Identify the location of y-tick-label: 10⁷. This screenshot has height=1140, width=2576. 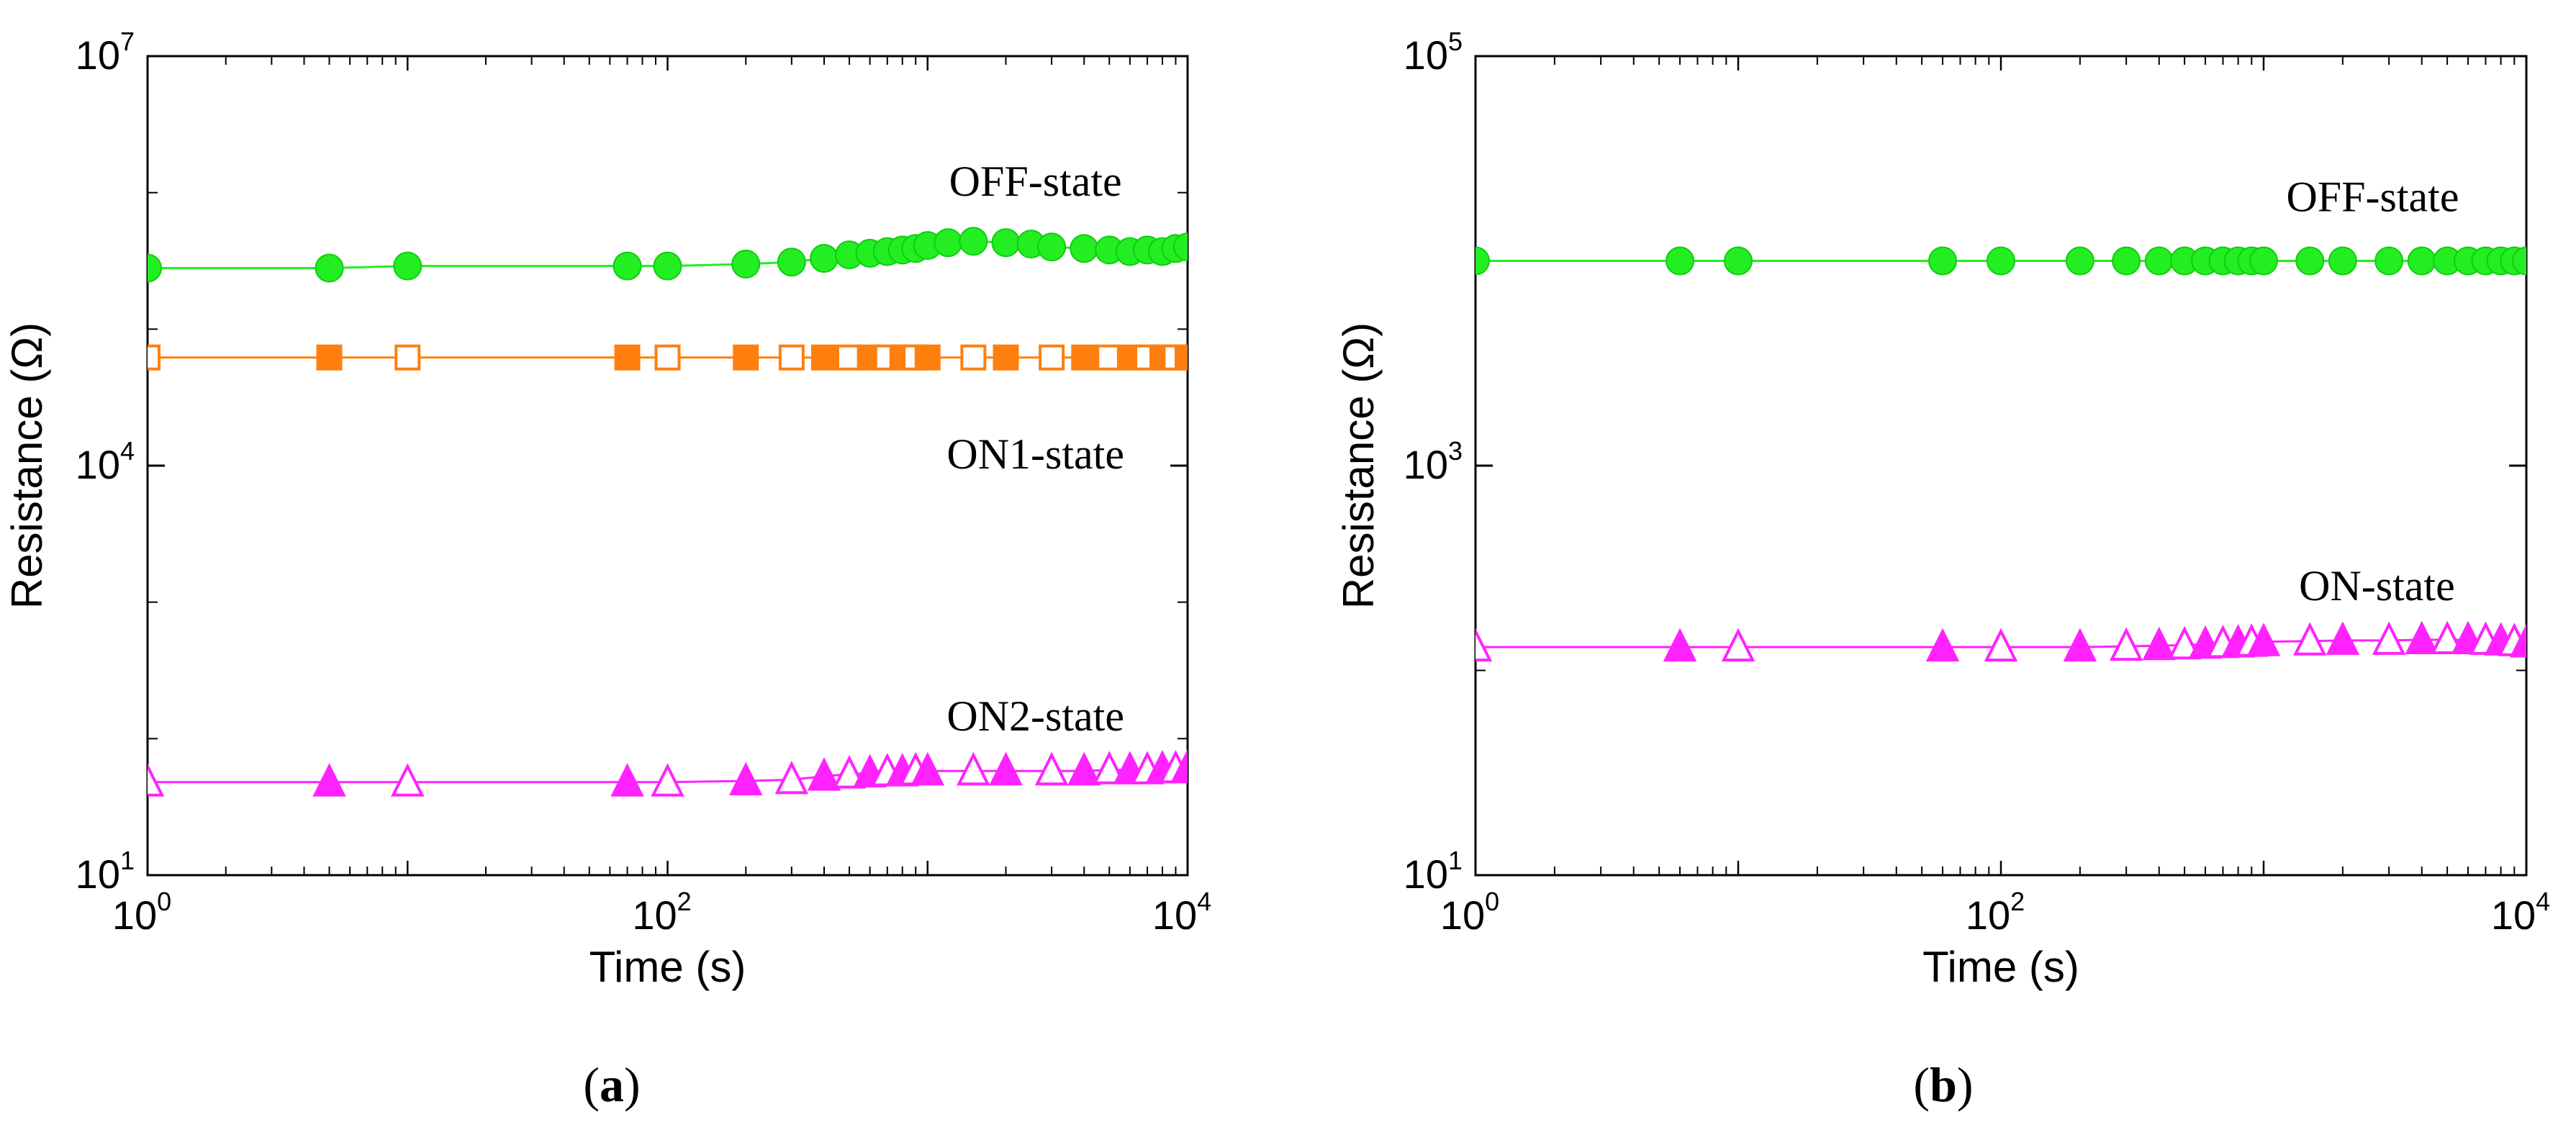
(105, 52).